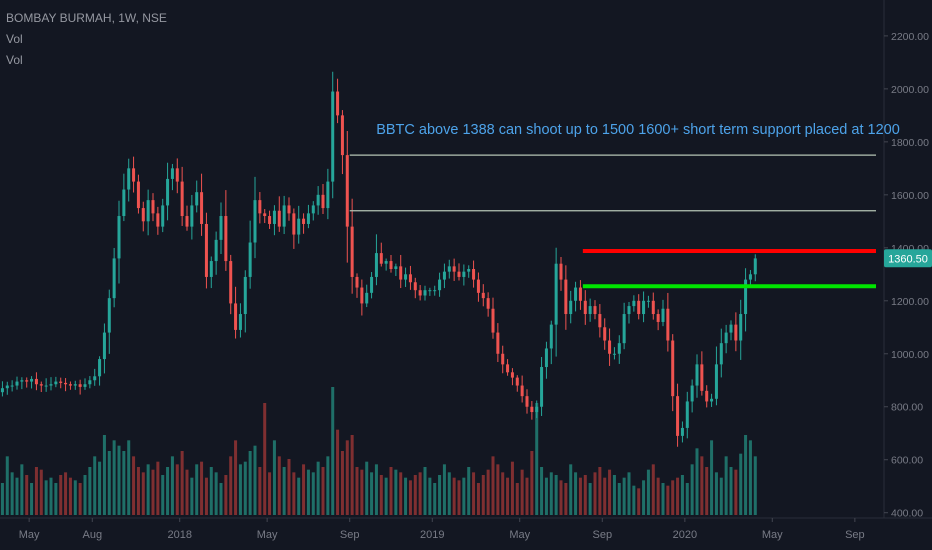  What do you see at coordinates (86, 18) in the screenshot?
I see `symbol-title: BOMBAY BURMAH, 1W, NSE` at bounding box center [86, 18].